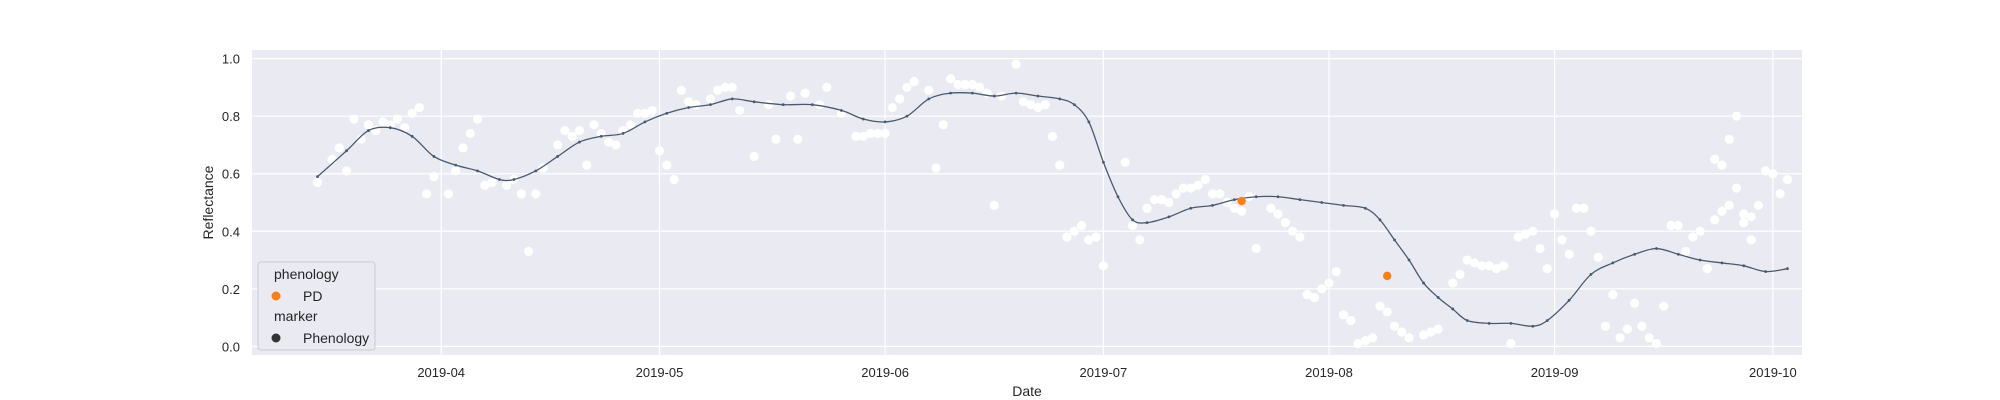 The width and height of the screenshot is (2000, 400). What do you see at coordinates (660, 372) in the screenshot?
I see `x-tick-label: 2019-05` at bounding box center [660, 372].